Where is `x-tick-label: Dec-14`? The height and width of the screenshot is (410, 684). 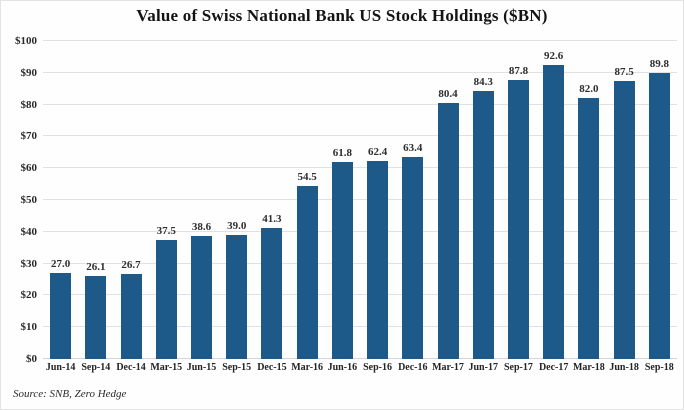 x-tick-label: Dec-14 is located at coordinates (131, 367).